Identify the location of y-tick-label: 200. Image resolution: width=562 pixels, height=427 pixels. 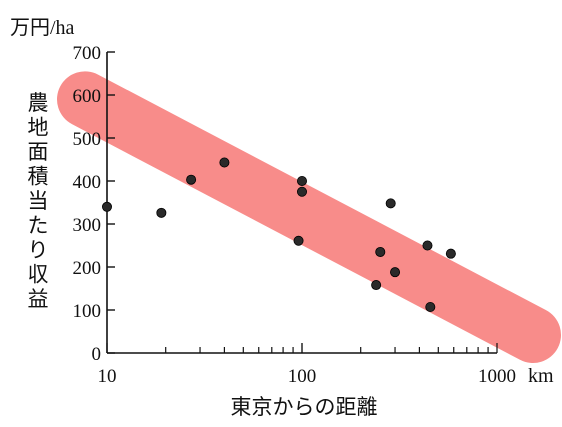
(87, 268).